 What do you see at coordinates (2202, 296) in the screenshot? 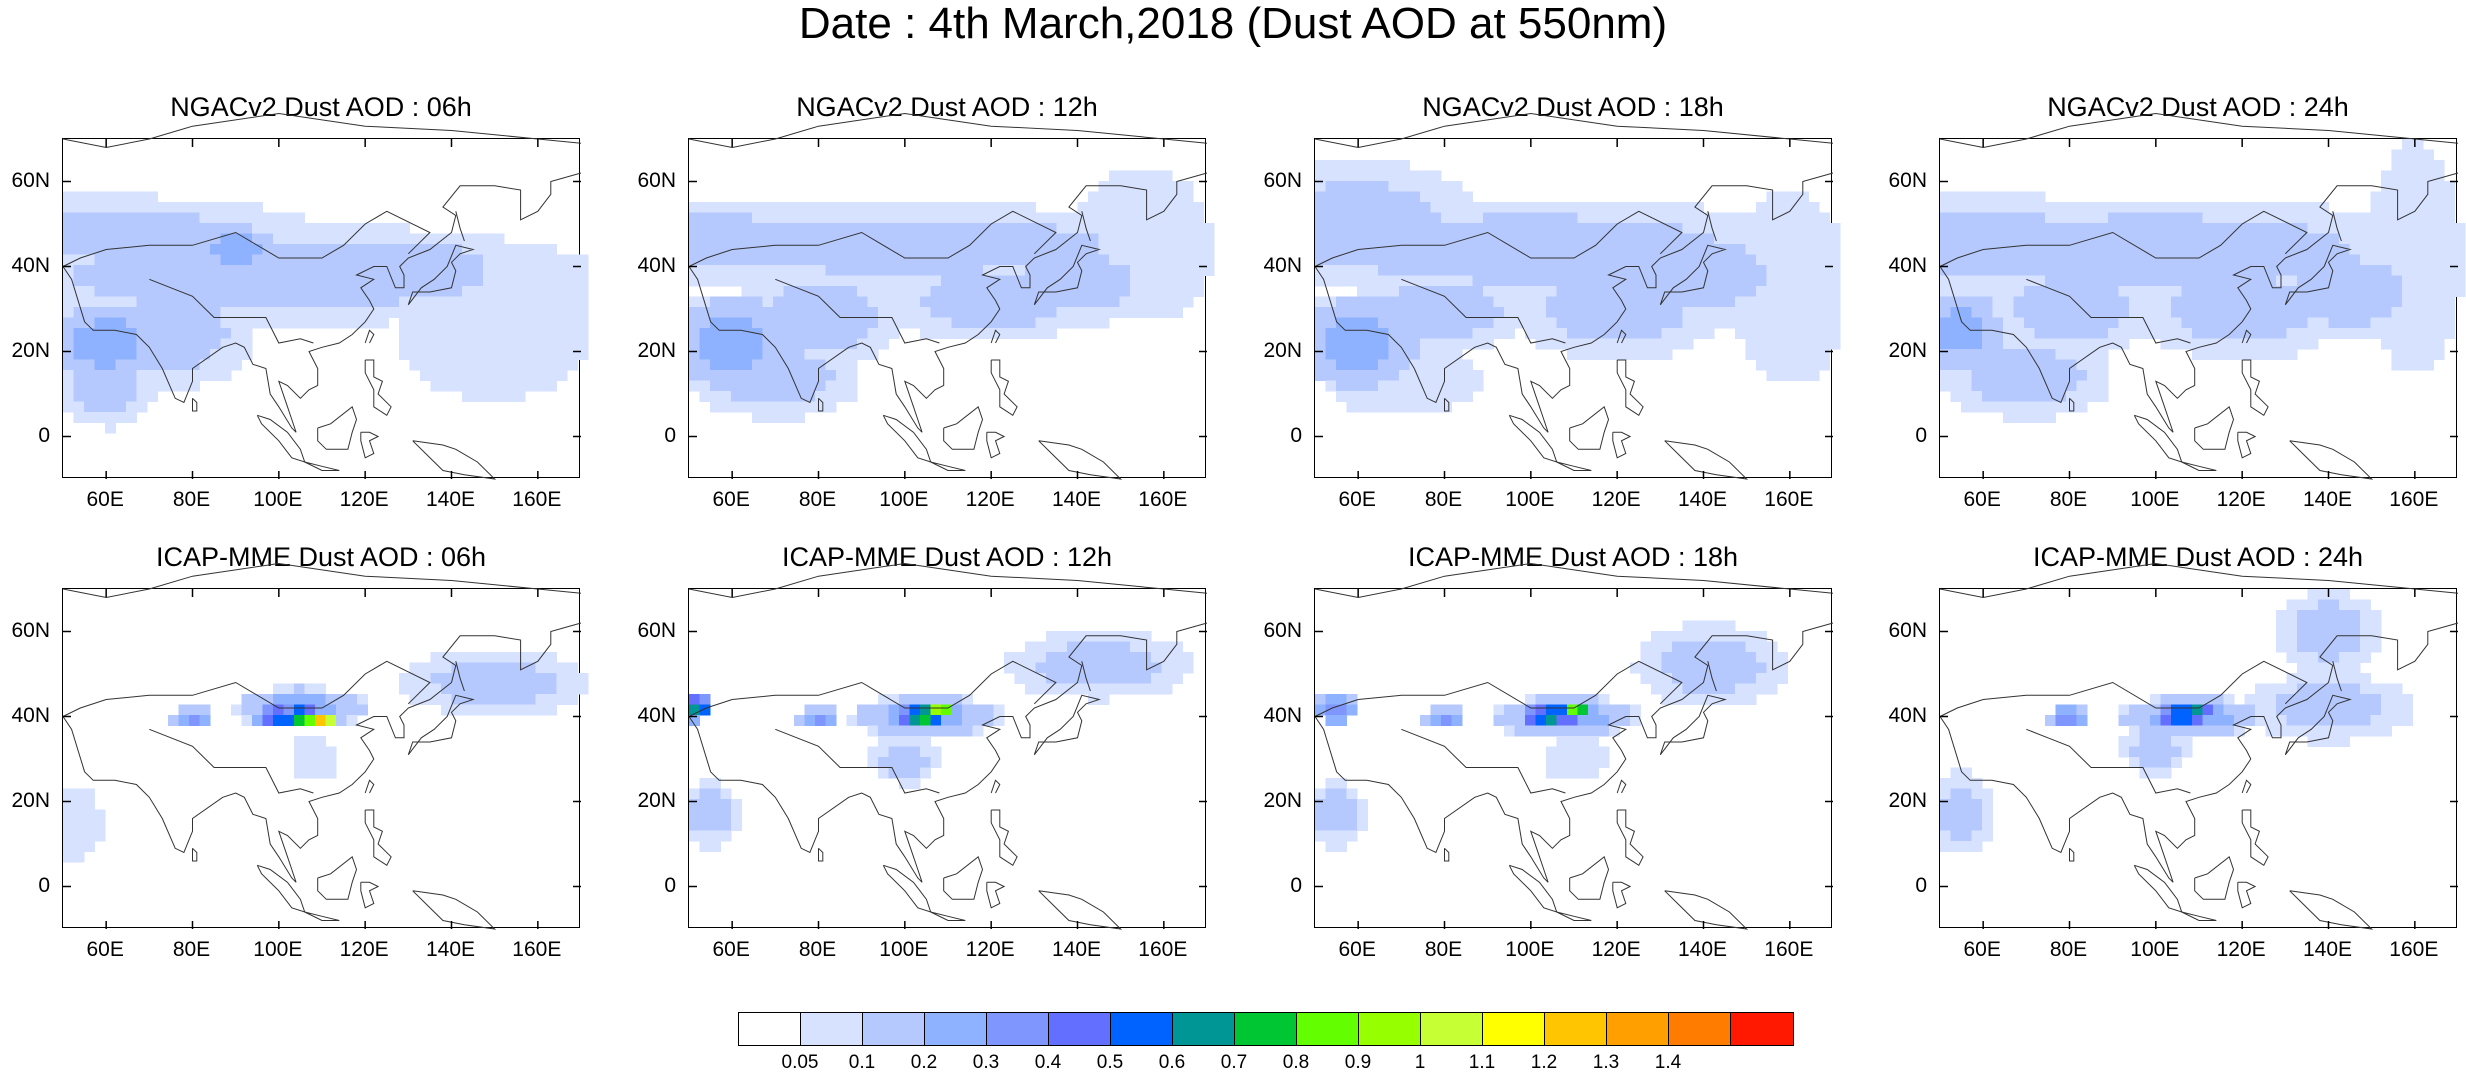
I see `map-canvas` at bounding box center [2202, 296].